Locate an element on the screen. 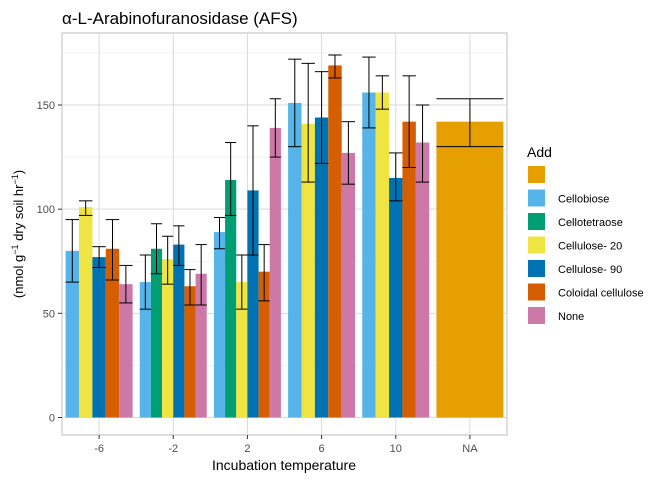  legend-item: None is located at coordinates (556, 315).